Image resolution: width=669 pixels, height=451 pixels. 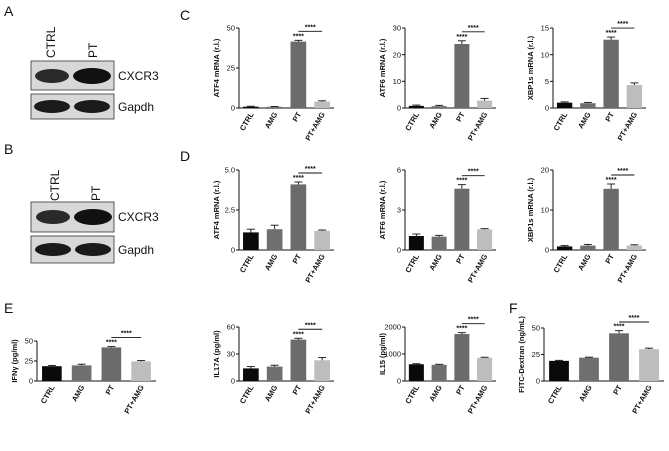 What do you see at coordinates (93, 249) in the screenshot?
I see `band-pt-gapdh` at bounding box center [93, 249].